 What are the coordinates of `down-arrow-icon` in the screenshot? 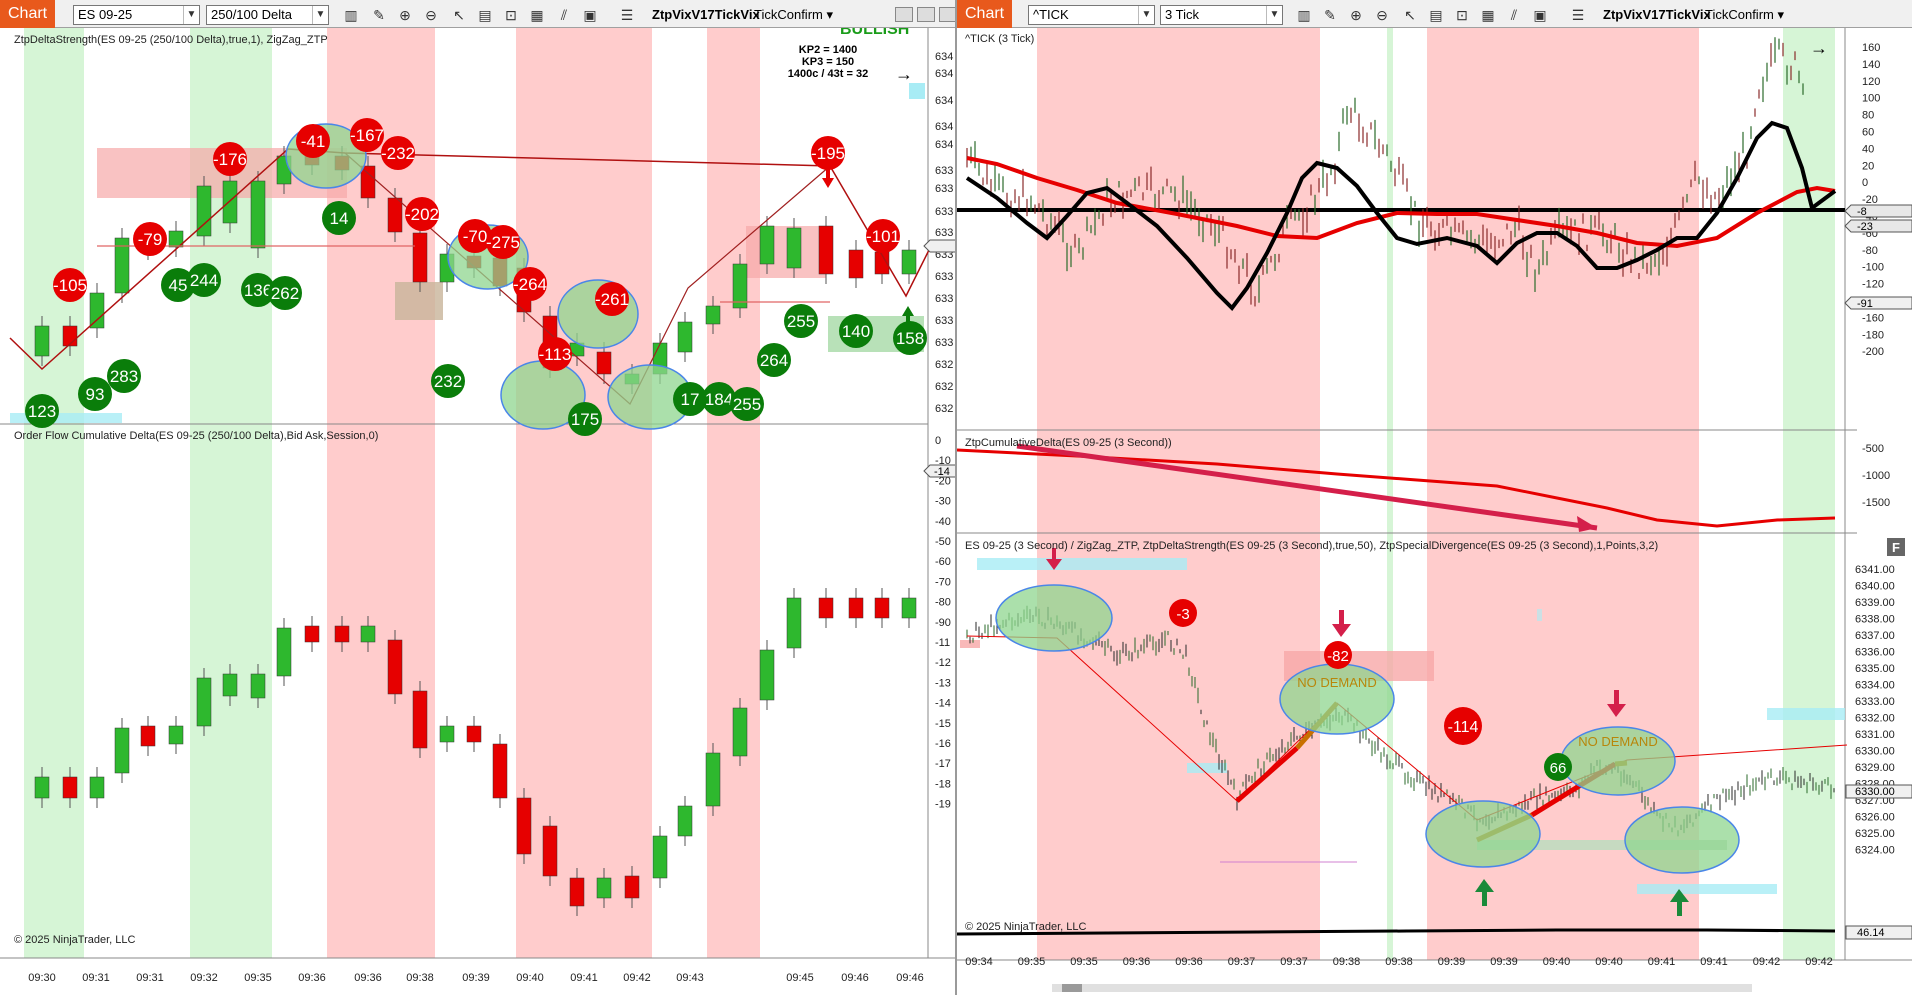 It's located at (1341, 623).